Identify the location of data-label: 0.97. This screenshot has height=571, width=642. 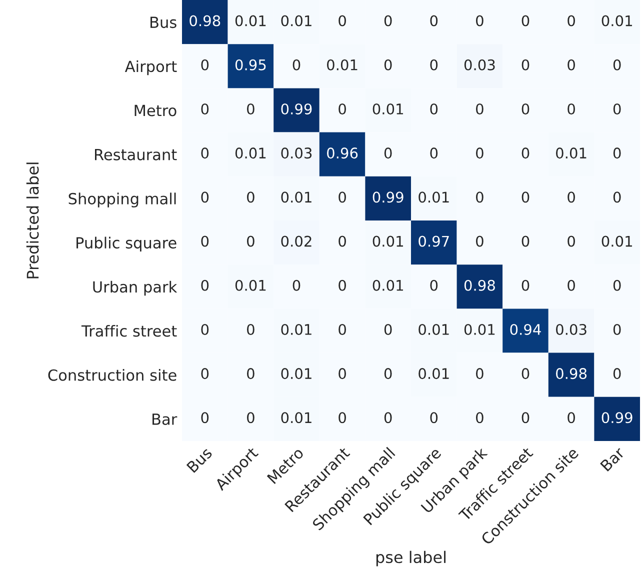
(433, 241).